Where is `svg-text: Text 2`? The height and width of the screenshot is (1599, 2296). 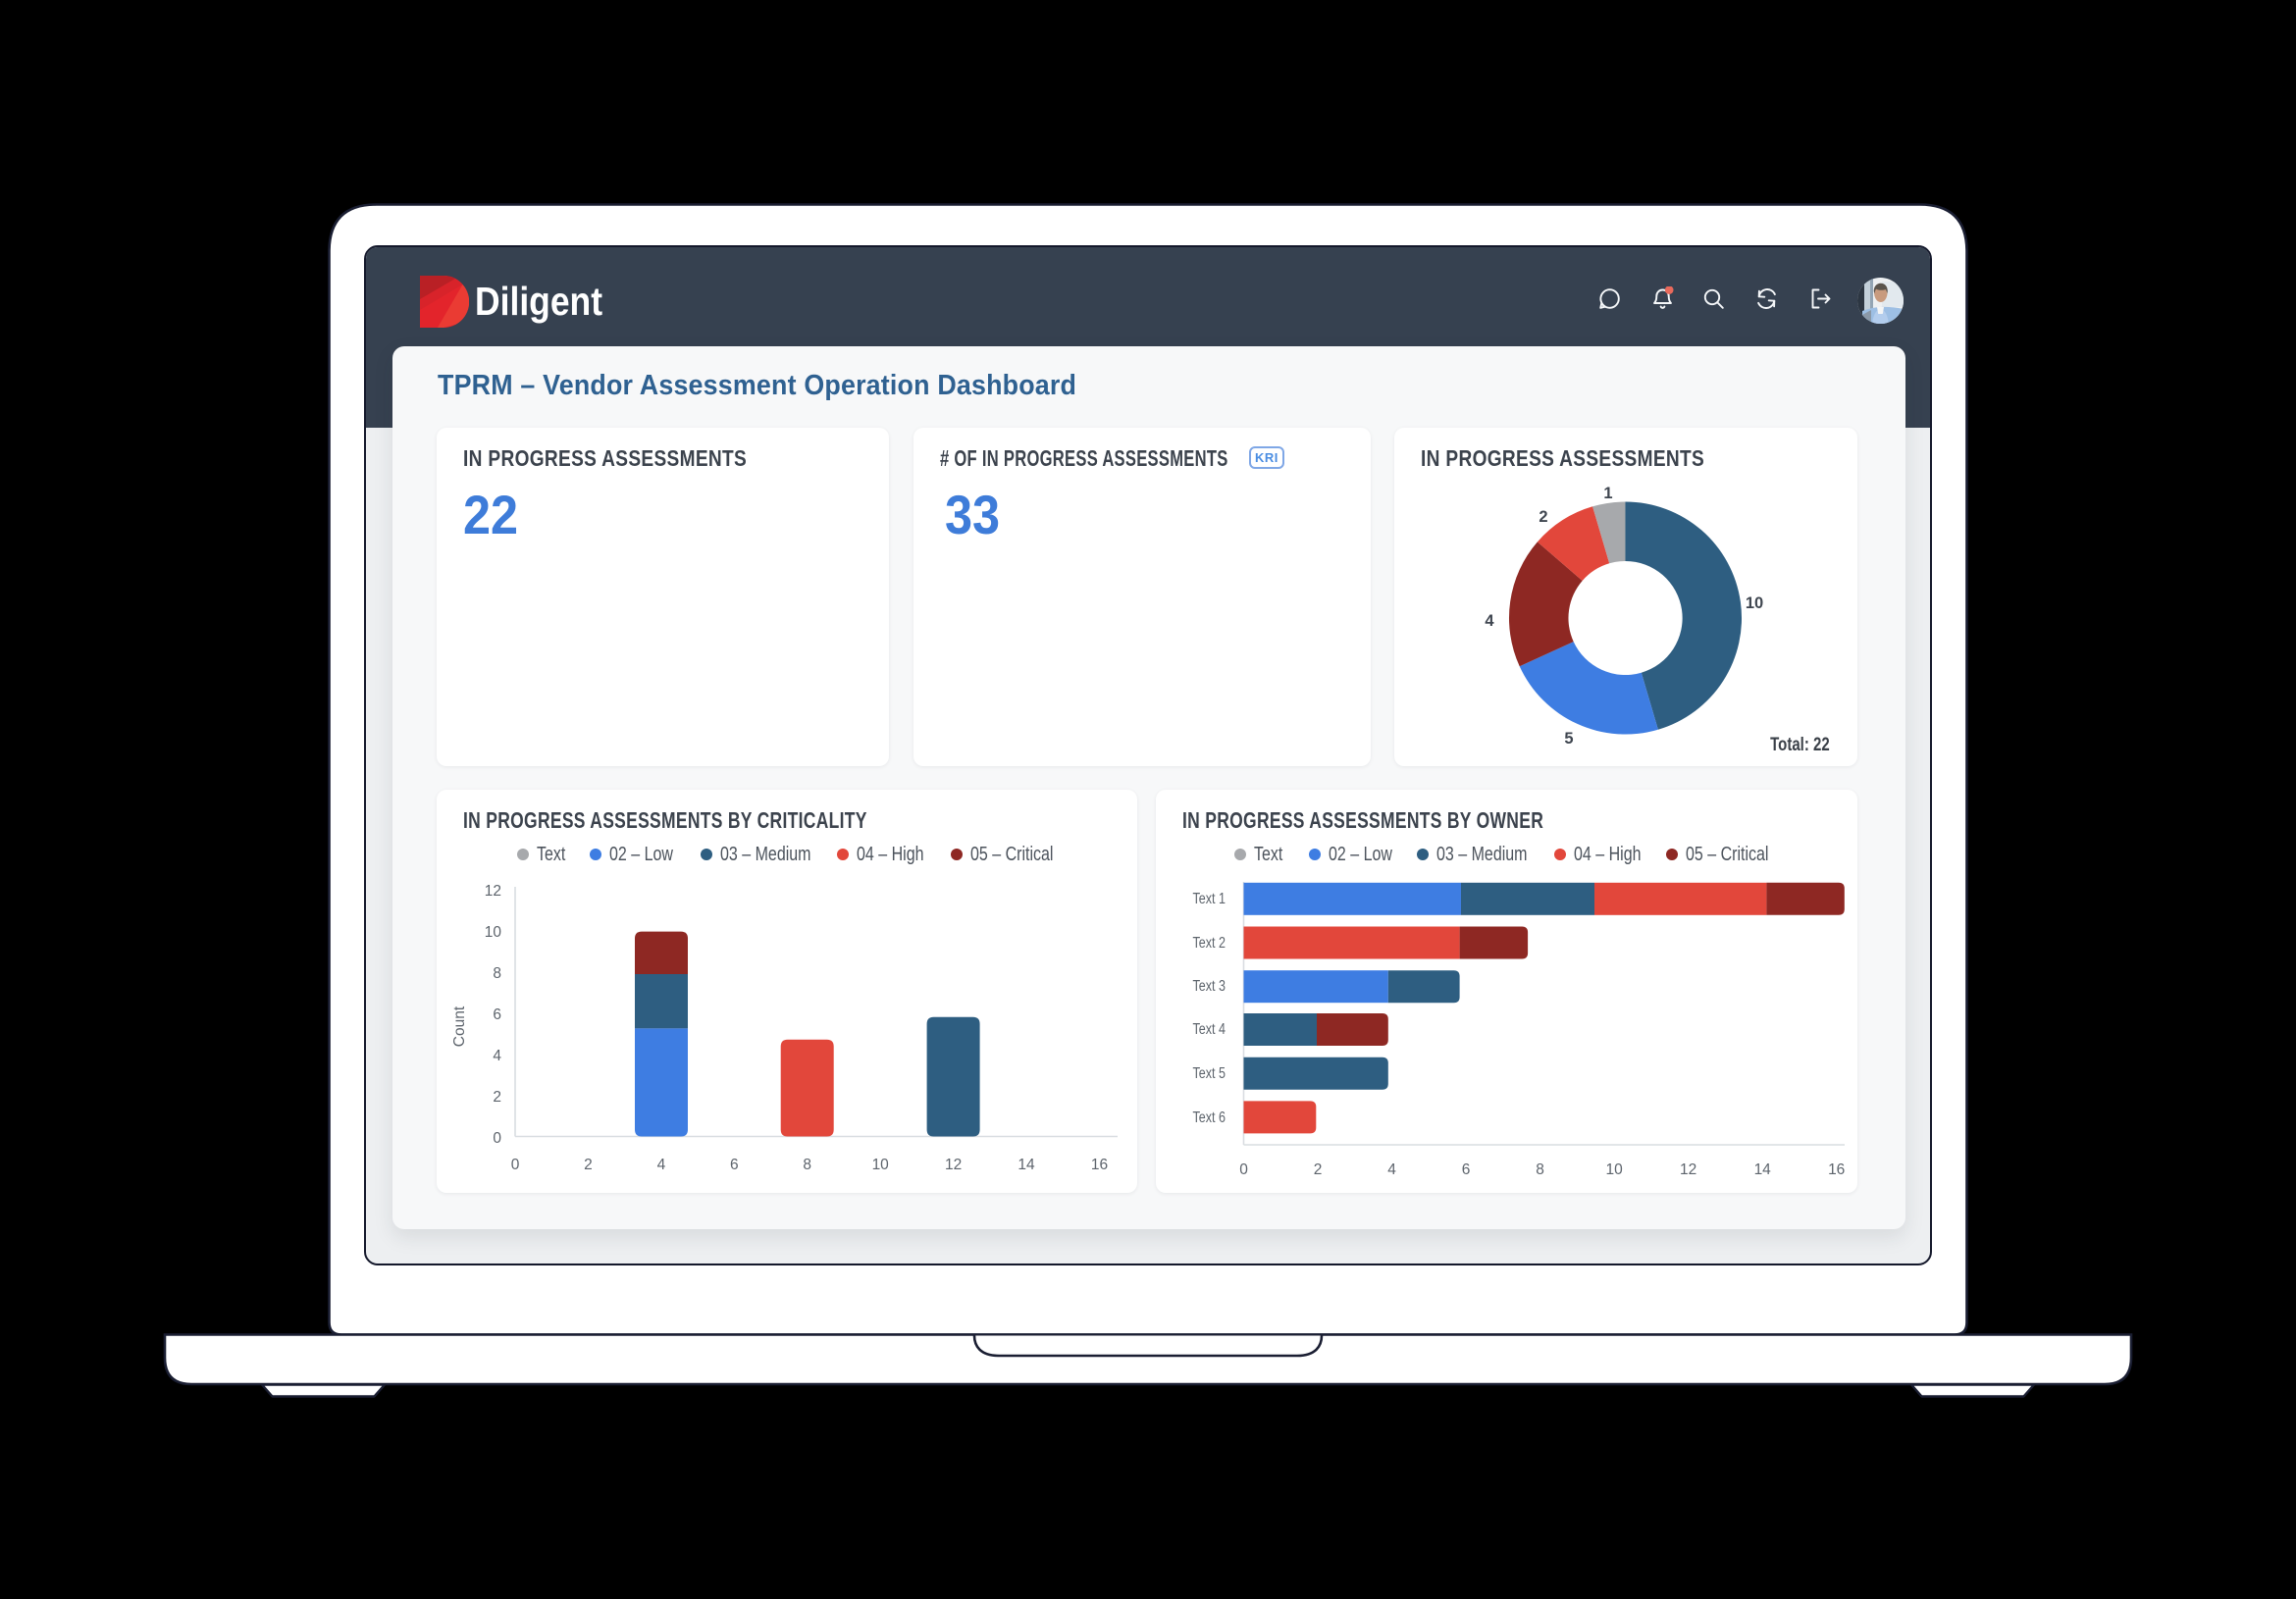 svg-text: Text 2 is located at coordinates (1209, 943).